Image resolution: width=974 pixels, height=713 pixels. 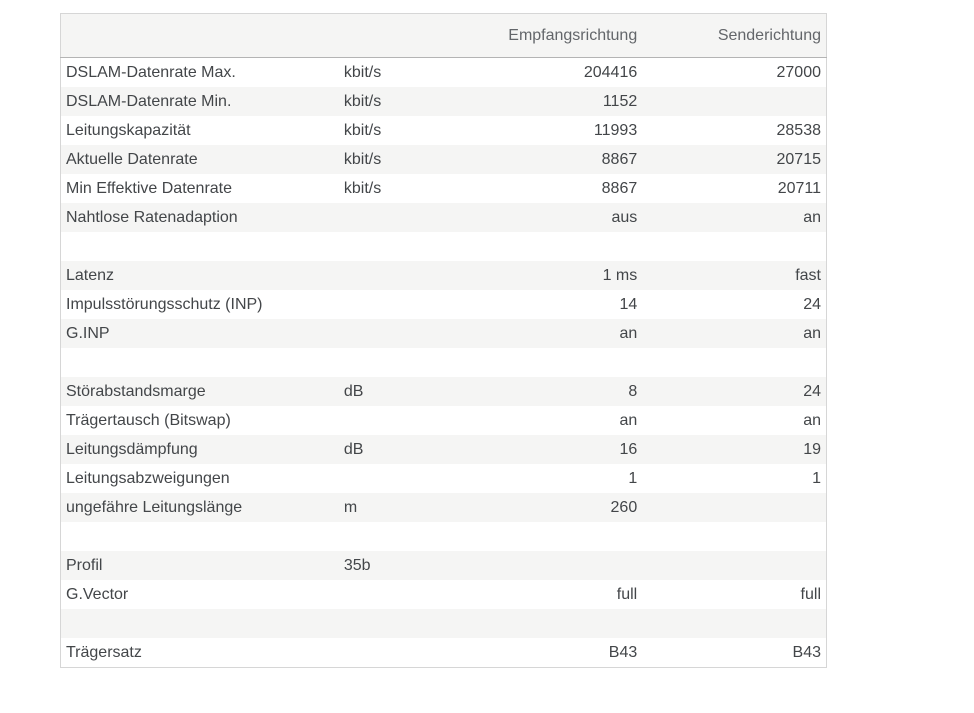 What do you see at coordinates (624, 507) in the screenshot?
I see `row-rx-cell: 260` at bounding box center [624, 507].